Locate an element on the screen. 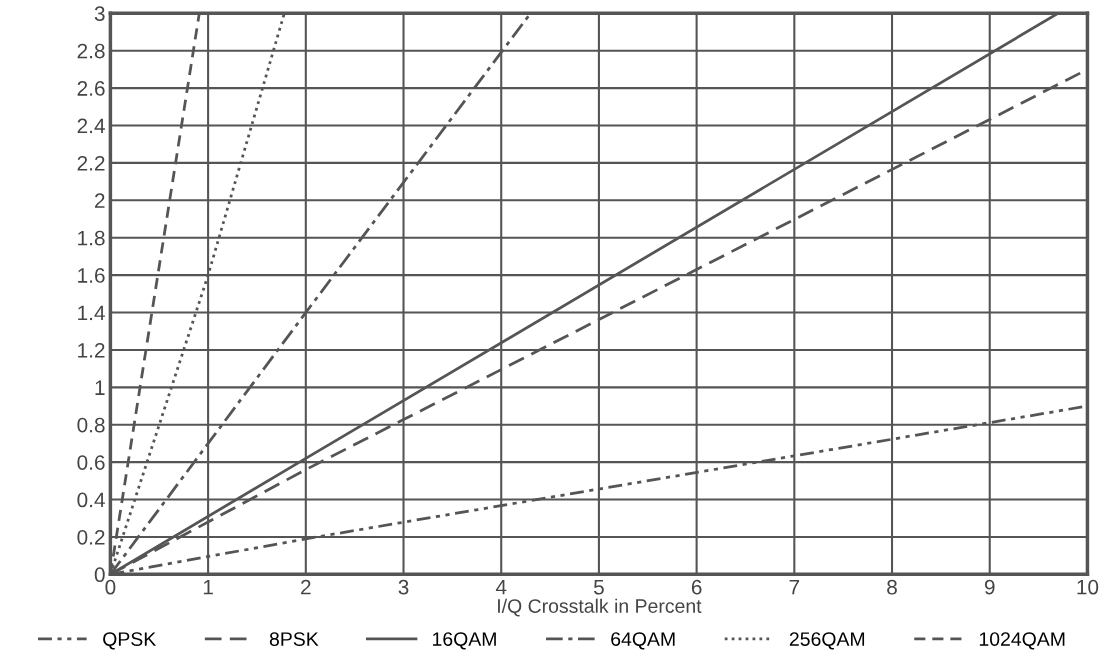 The width and height of the screenshot is (1104, 664). y-tick-label: 1.6 is located at coordinates (91, 275).